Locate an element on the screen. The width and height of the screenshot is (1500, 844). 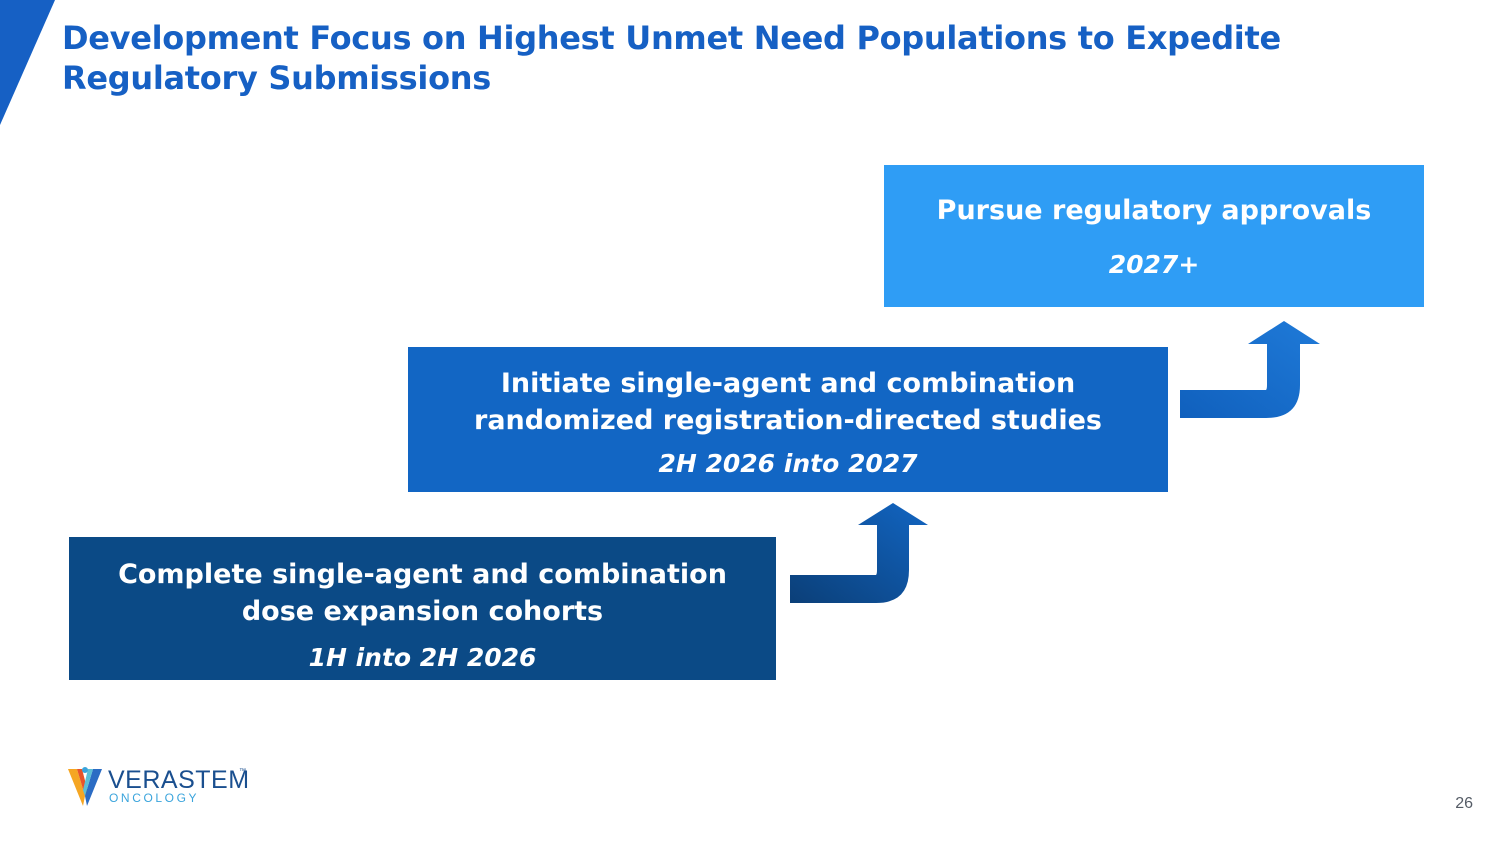
page-number: 26 is located at coordinates (1464, 803).